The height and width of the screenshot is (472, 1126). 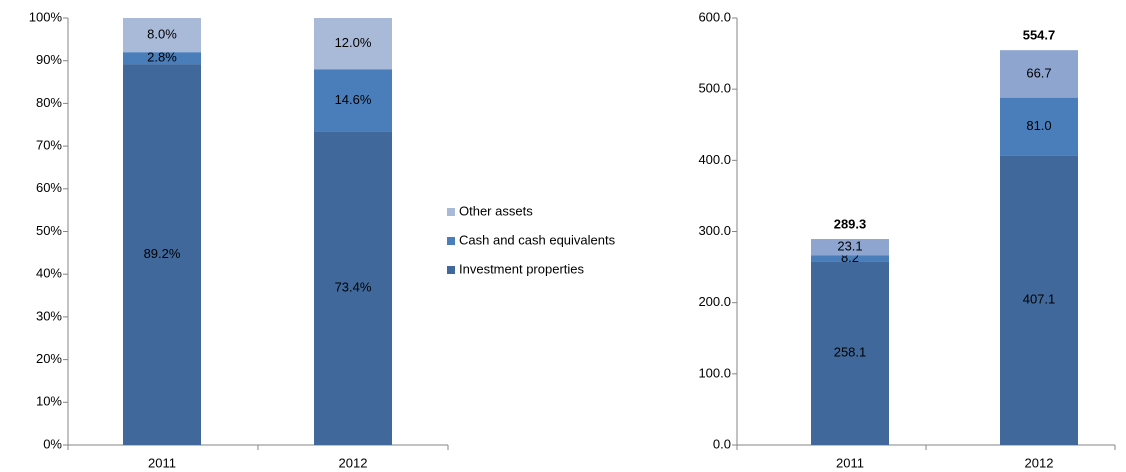 I want to click on data-label: 81.0, so click(x=1038, y=125).